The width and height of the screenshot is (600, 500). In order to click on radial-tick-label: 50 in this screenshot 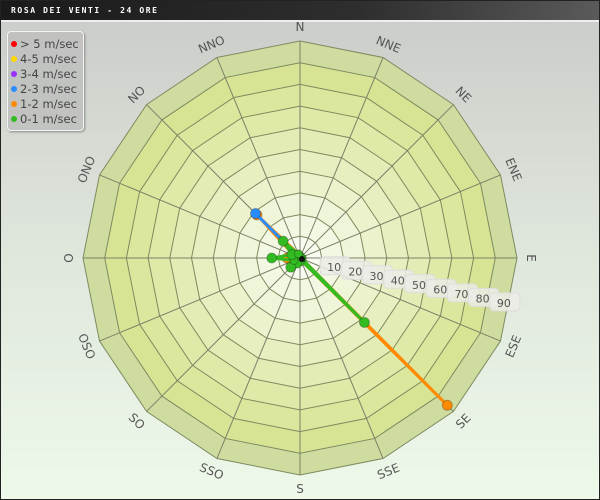, I will do `click(419, 285)`.